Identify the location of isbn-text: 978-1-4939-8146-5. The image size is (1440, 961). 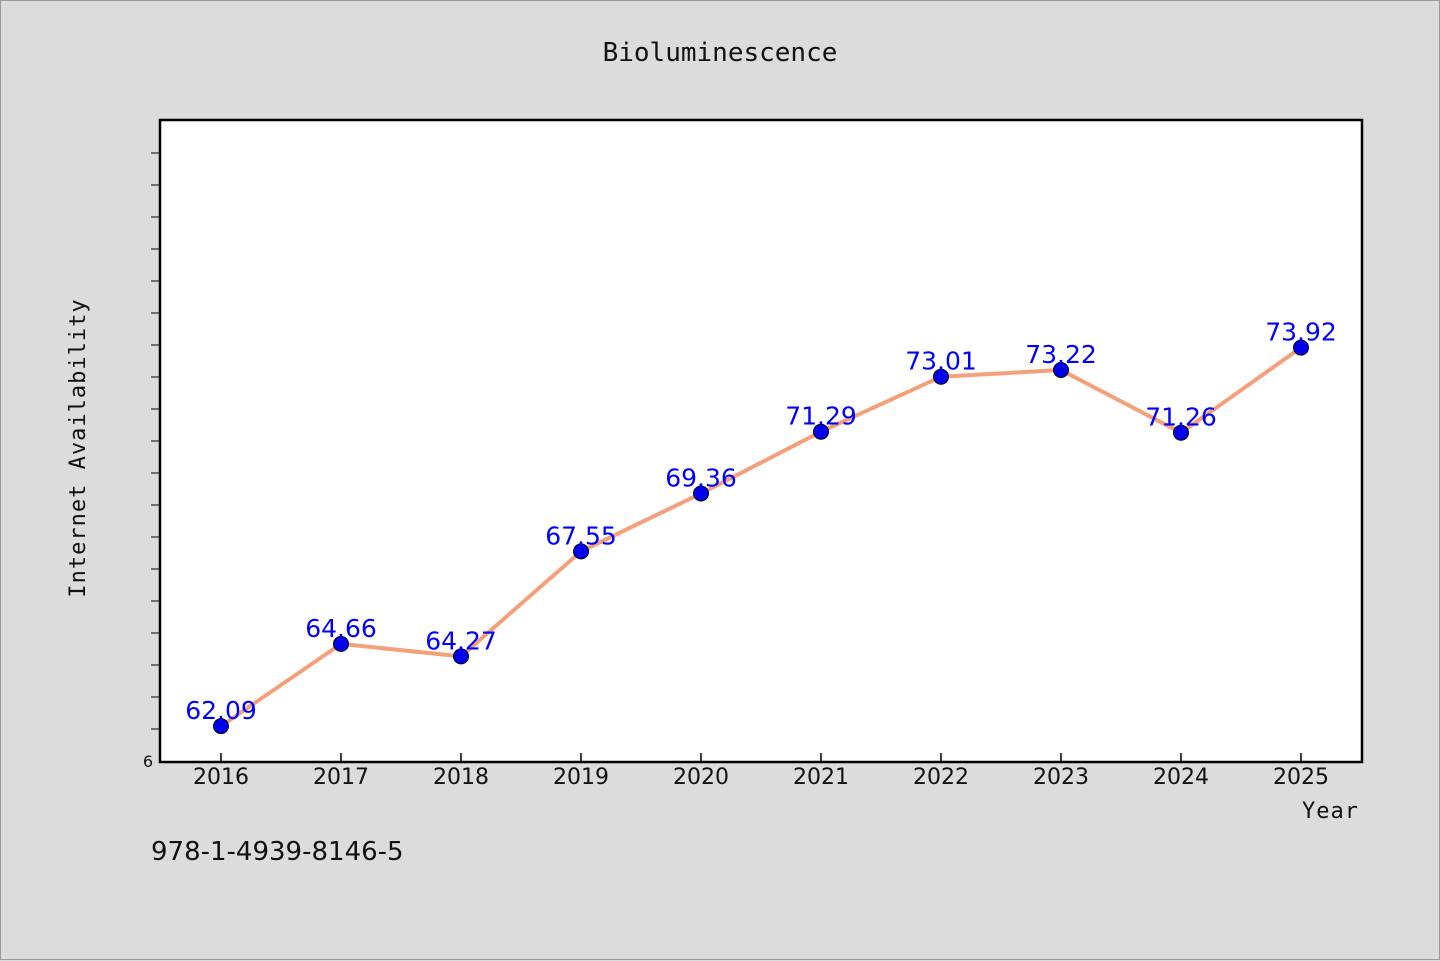
(277, 852).